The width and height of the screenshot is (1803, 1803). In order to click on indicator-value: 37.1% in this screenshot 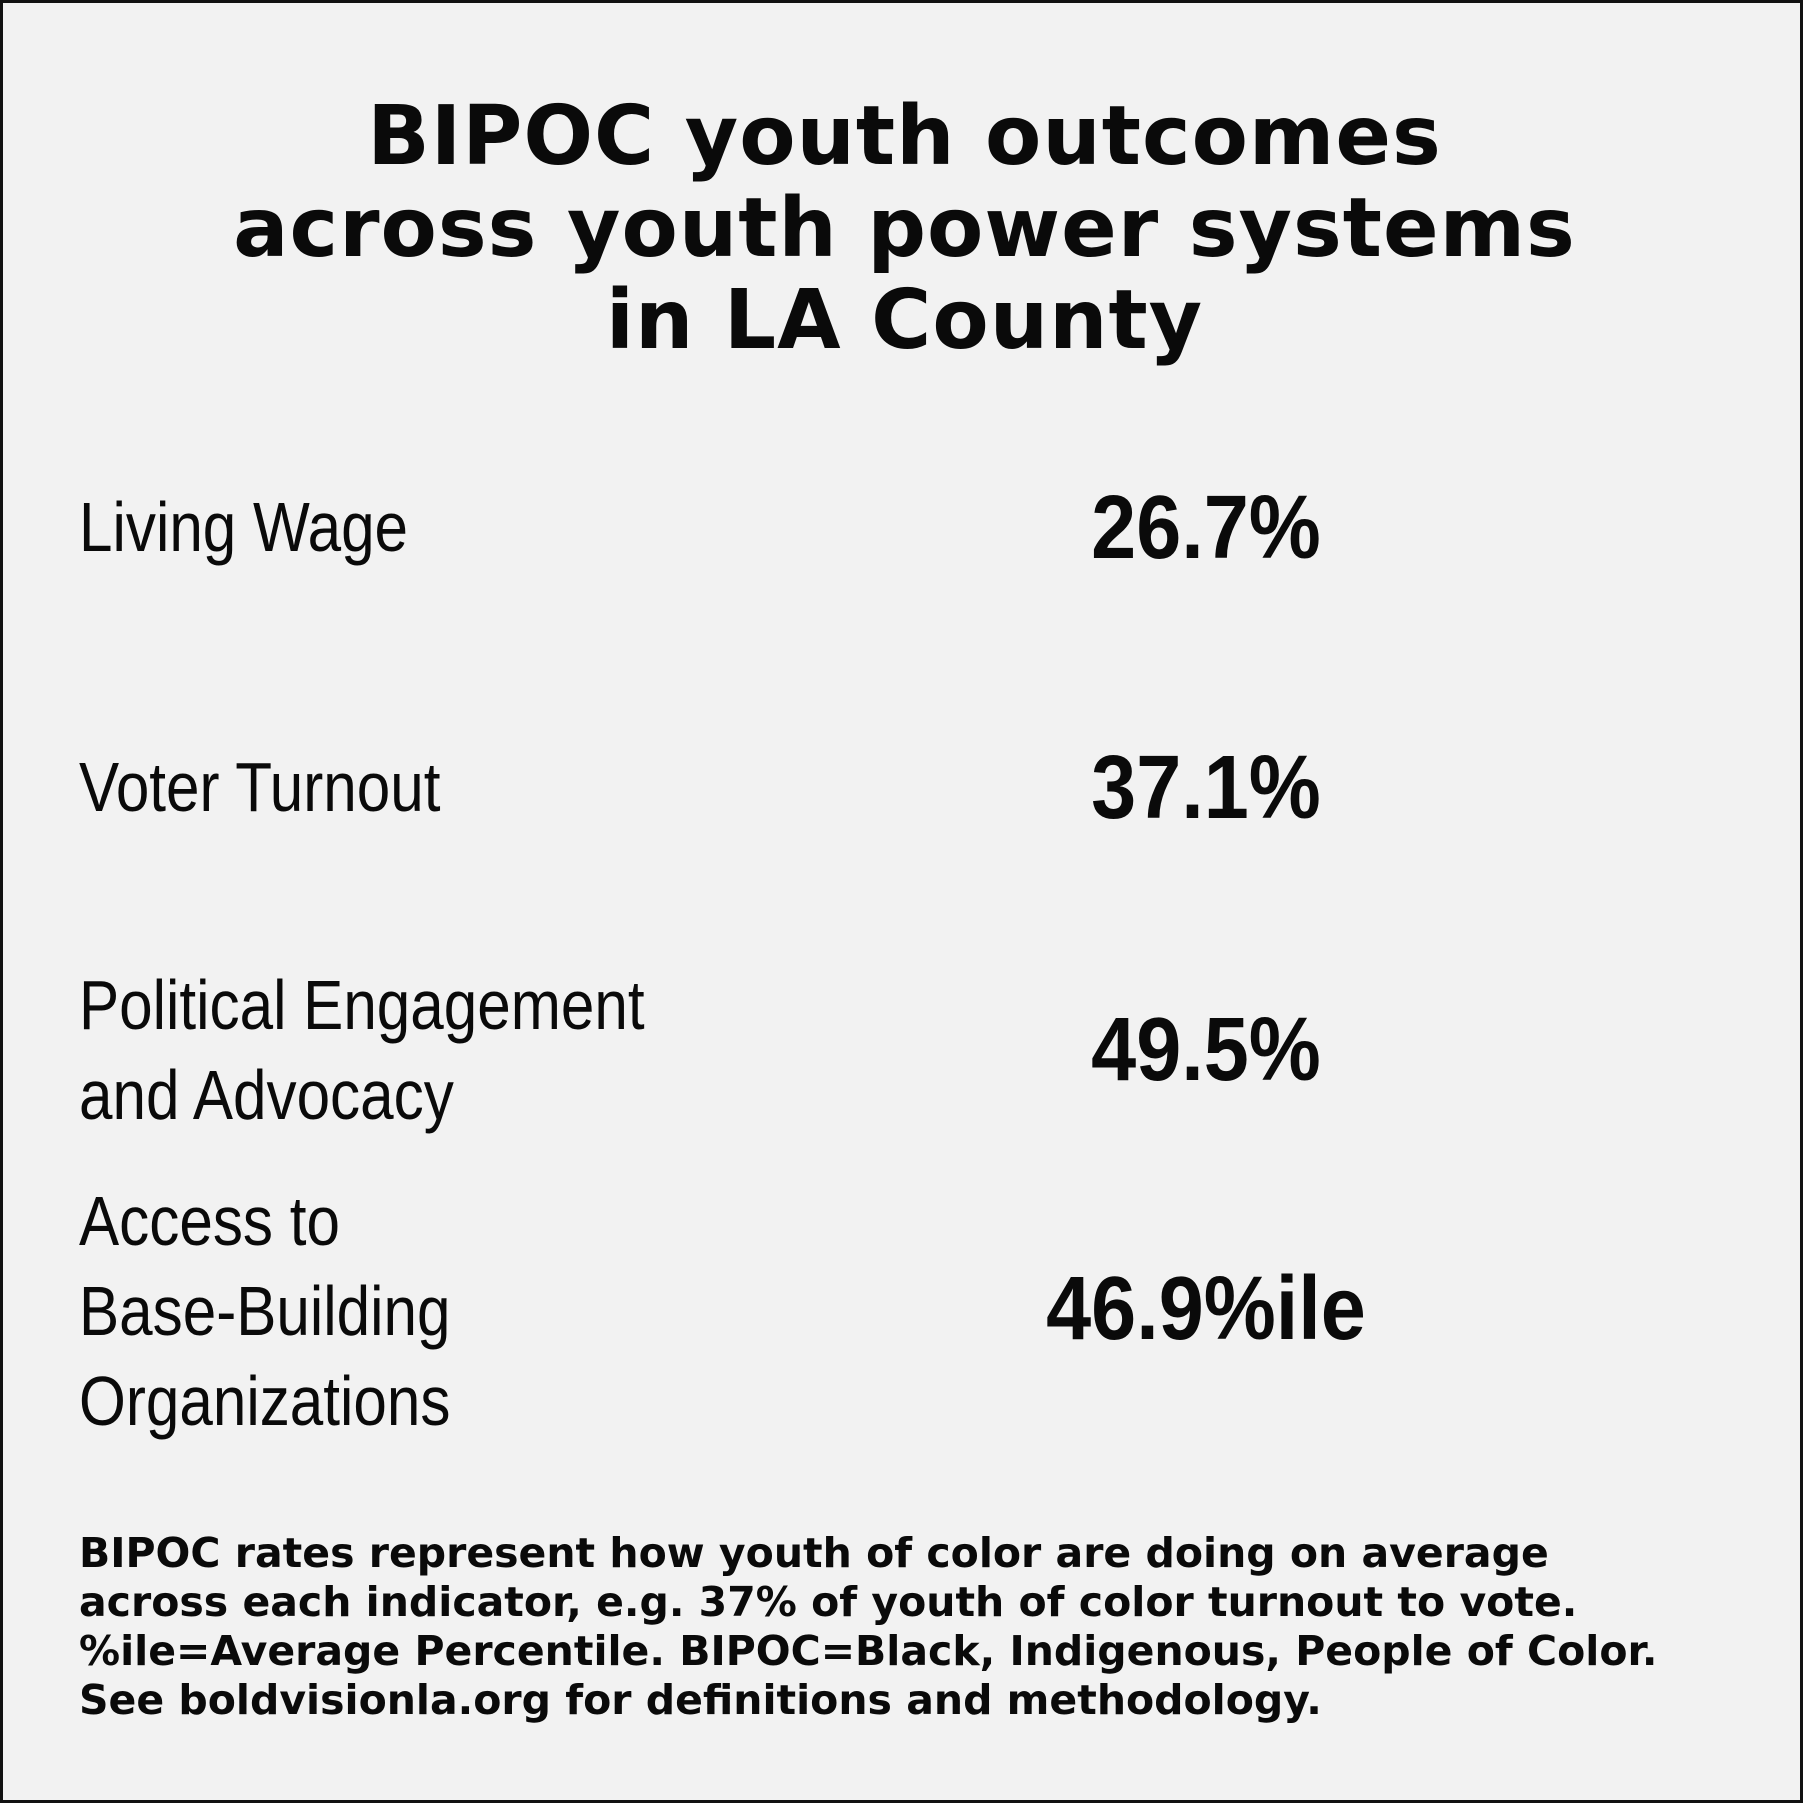, I will do `click(1206, 788)`.